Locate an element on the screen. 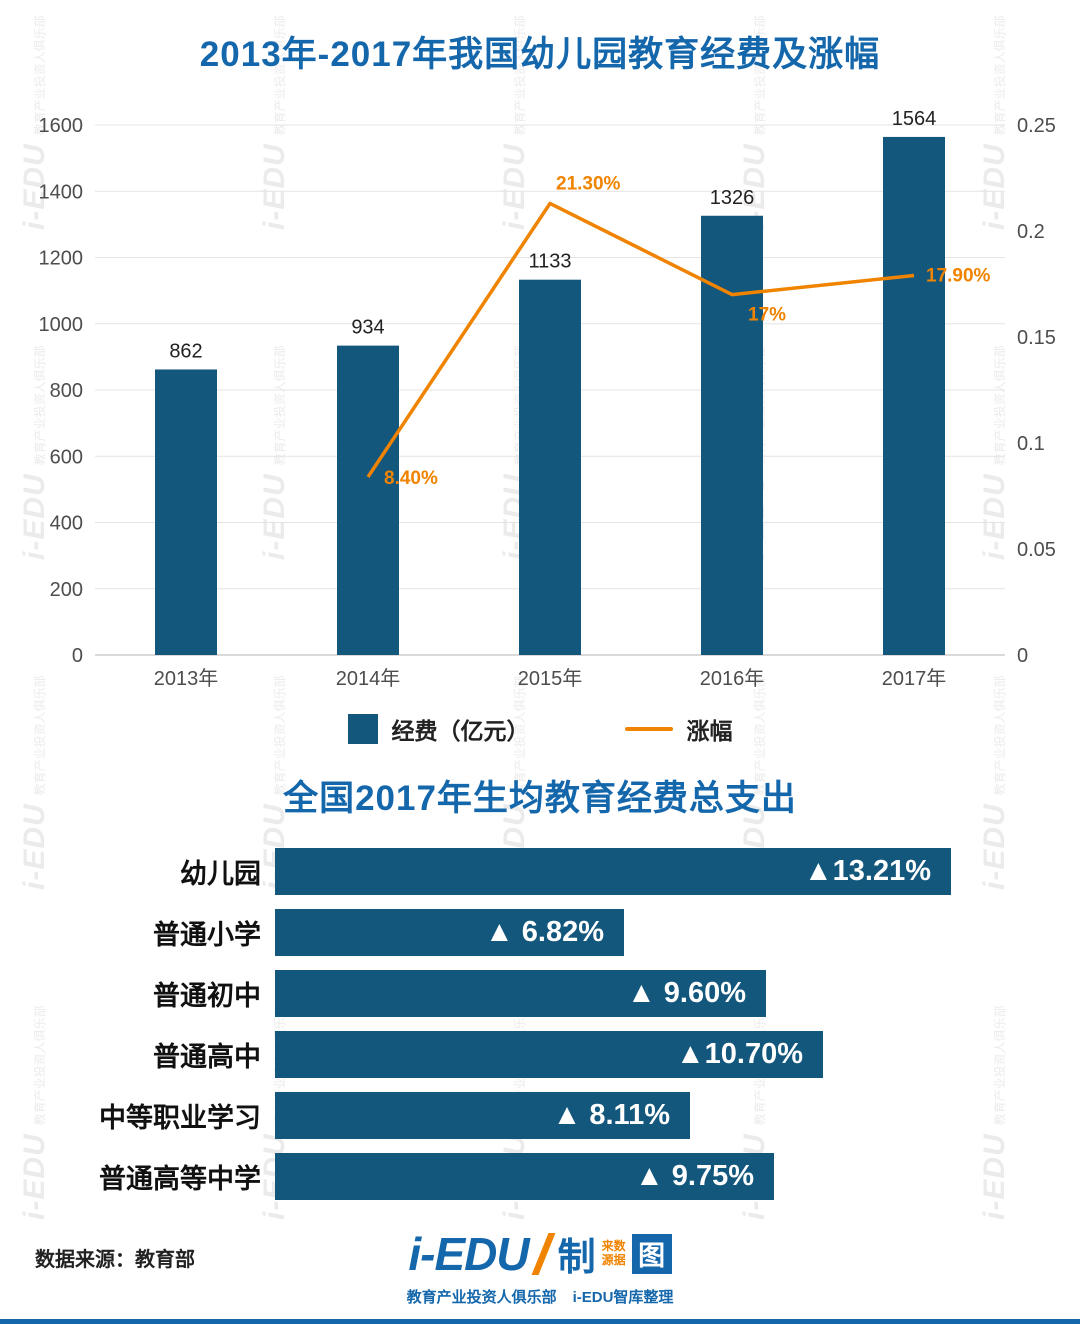 This screenshot has width=1080, height=1324. hbar-category-label: 中等职业学习 is located at coordinates (180, 1118).